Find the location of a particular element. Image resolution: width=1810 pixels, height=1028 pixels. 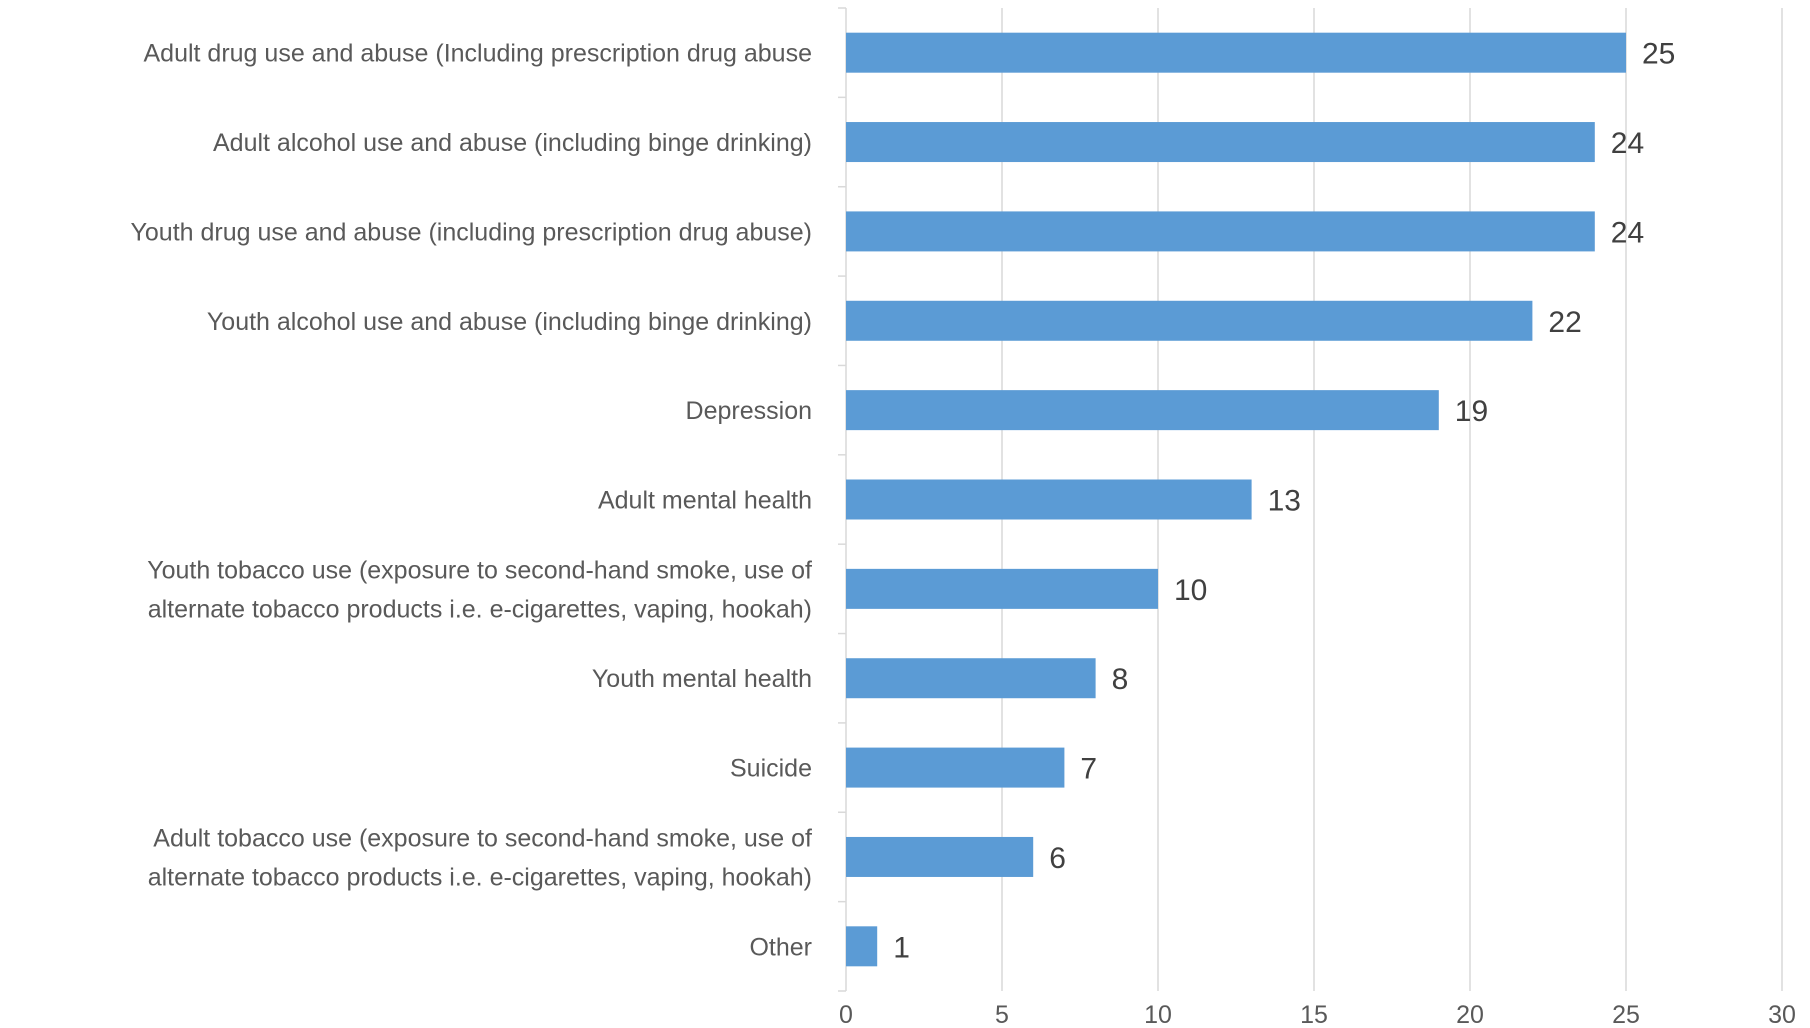

data-label: 7 is located at coordinates (1088, 769).